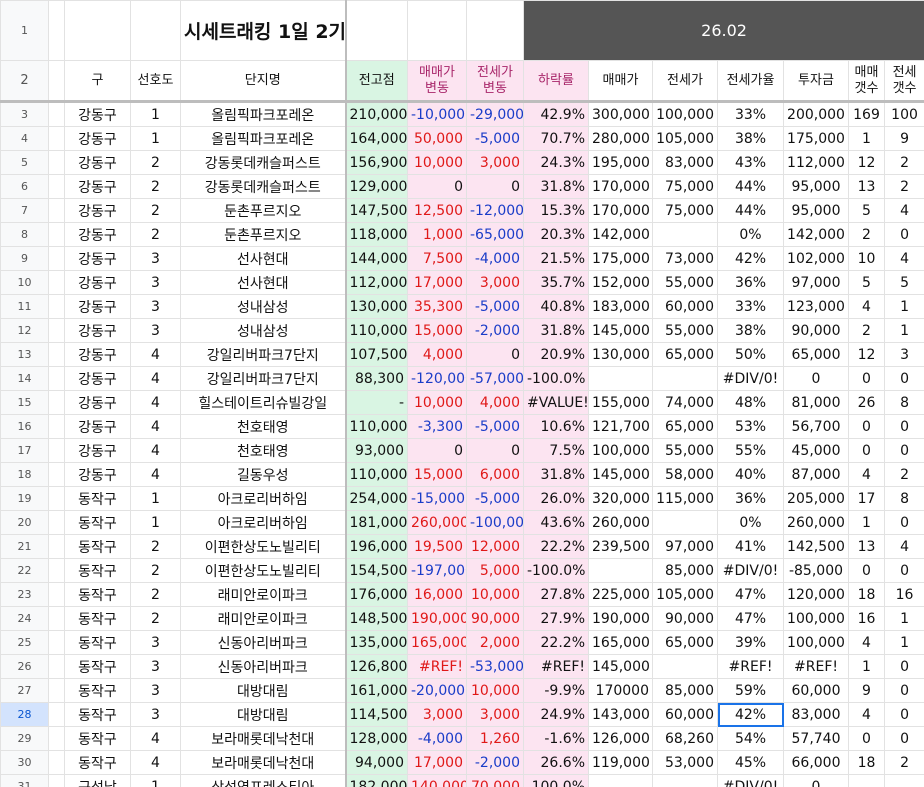  What do you see at coordinates (376, 330) in the screenshot?
I see `cell: 110,000` at bounding box center [376, 330].